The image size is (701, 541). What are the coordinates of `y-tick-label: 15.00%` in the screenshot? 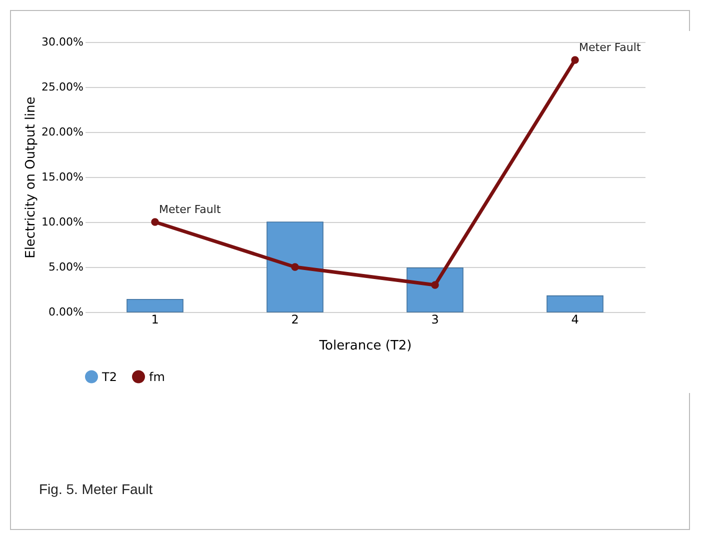 It's located at (63, 177).